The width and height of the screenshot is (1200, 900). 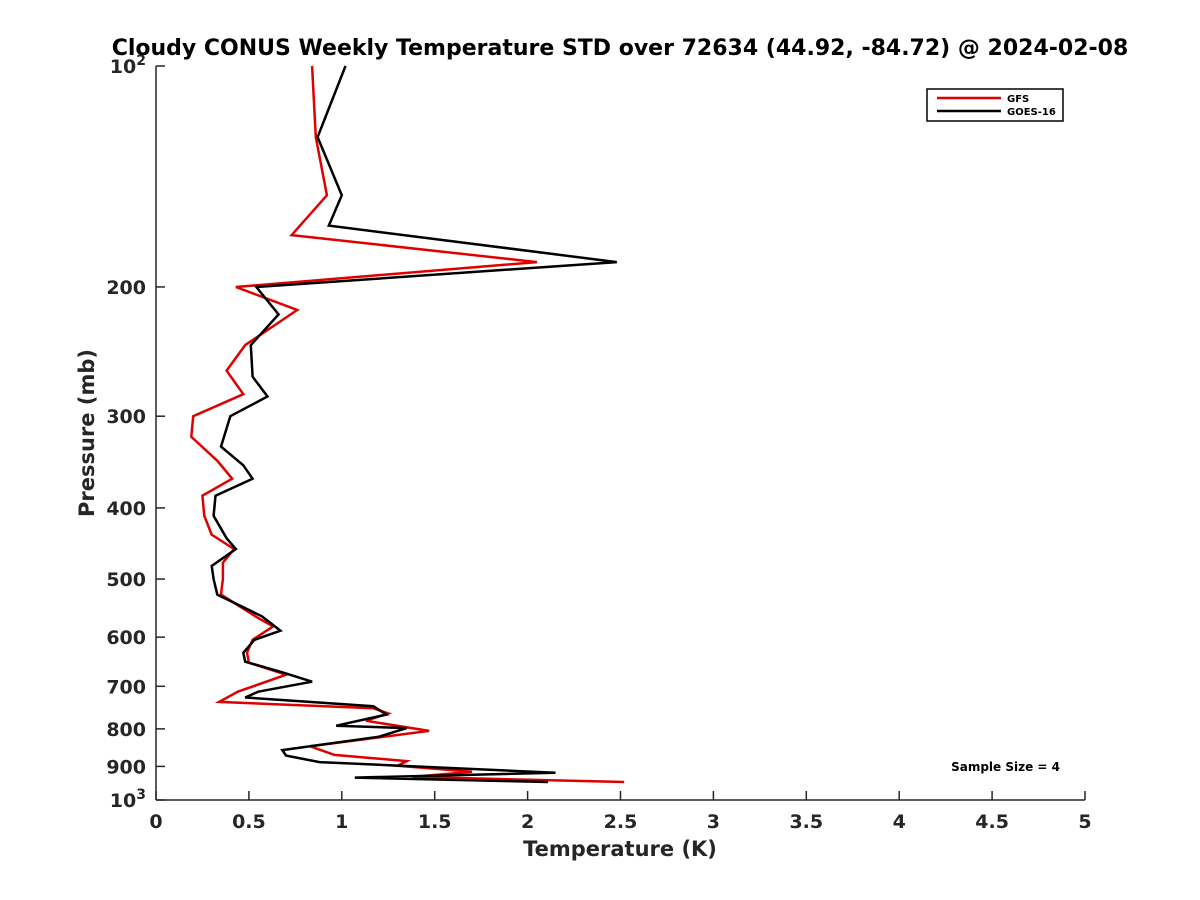 I want to click on y-tick-label: 10², so click(x=128, y=65).